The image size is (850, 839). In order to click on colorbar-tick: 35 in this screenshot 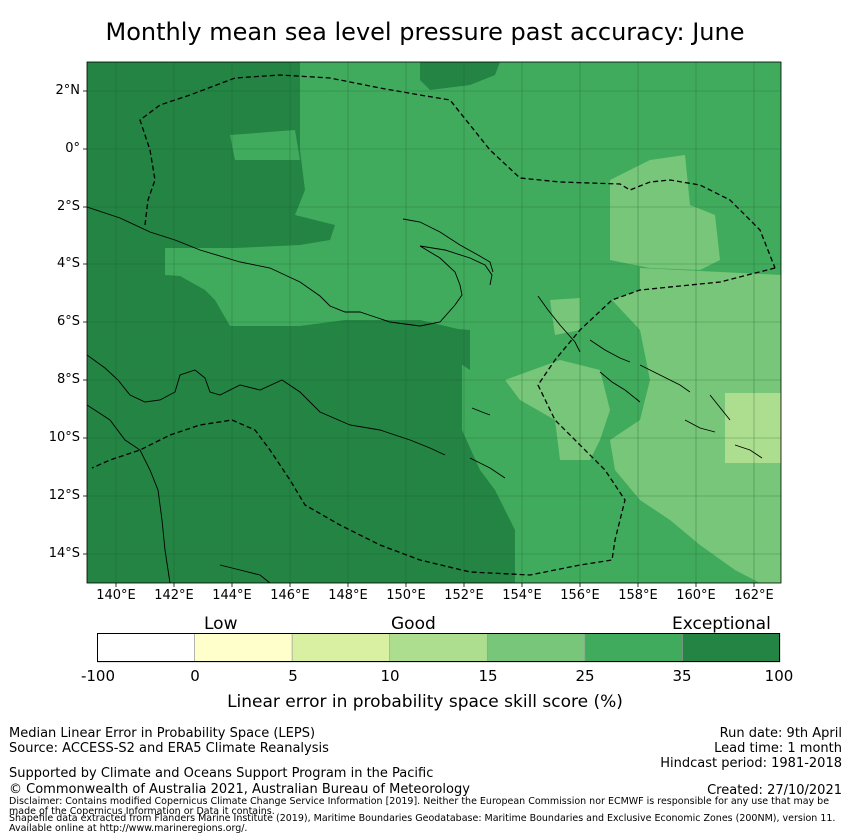, I will do `click(682, 676)`.